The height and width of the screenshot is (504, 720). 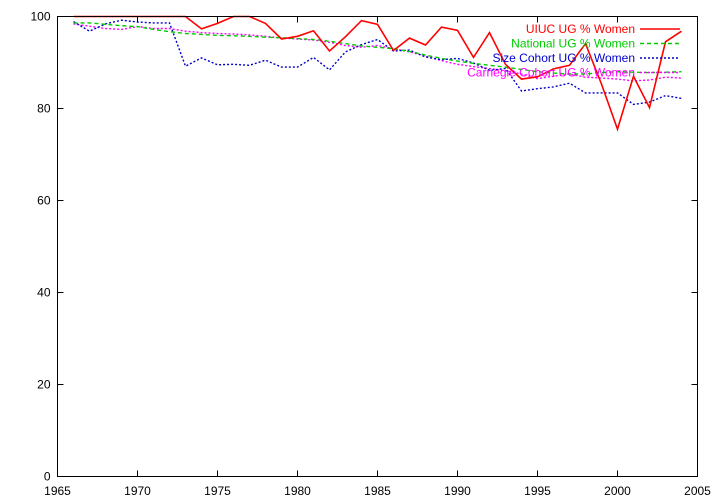 I want to click on x-tick-label: 1970, so click(x=137, y=491).